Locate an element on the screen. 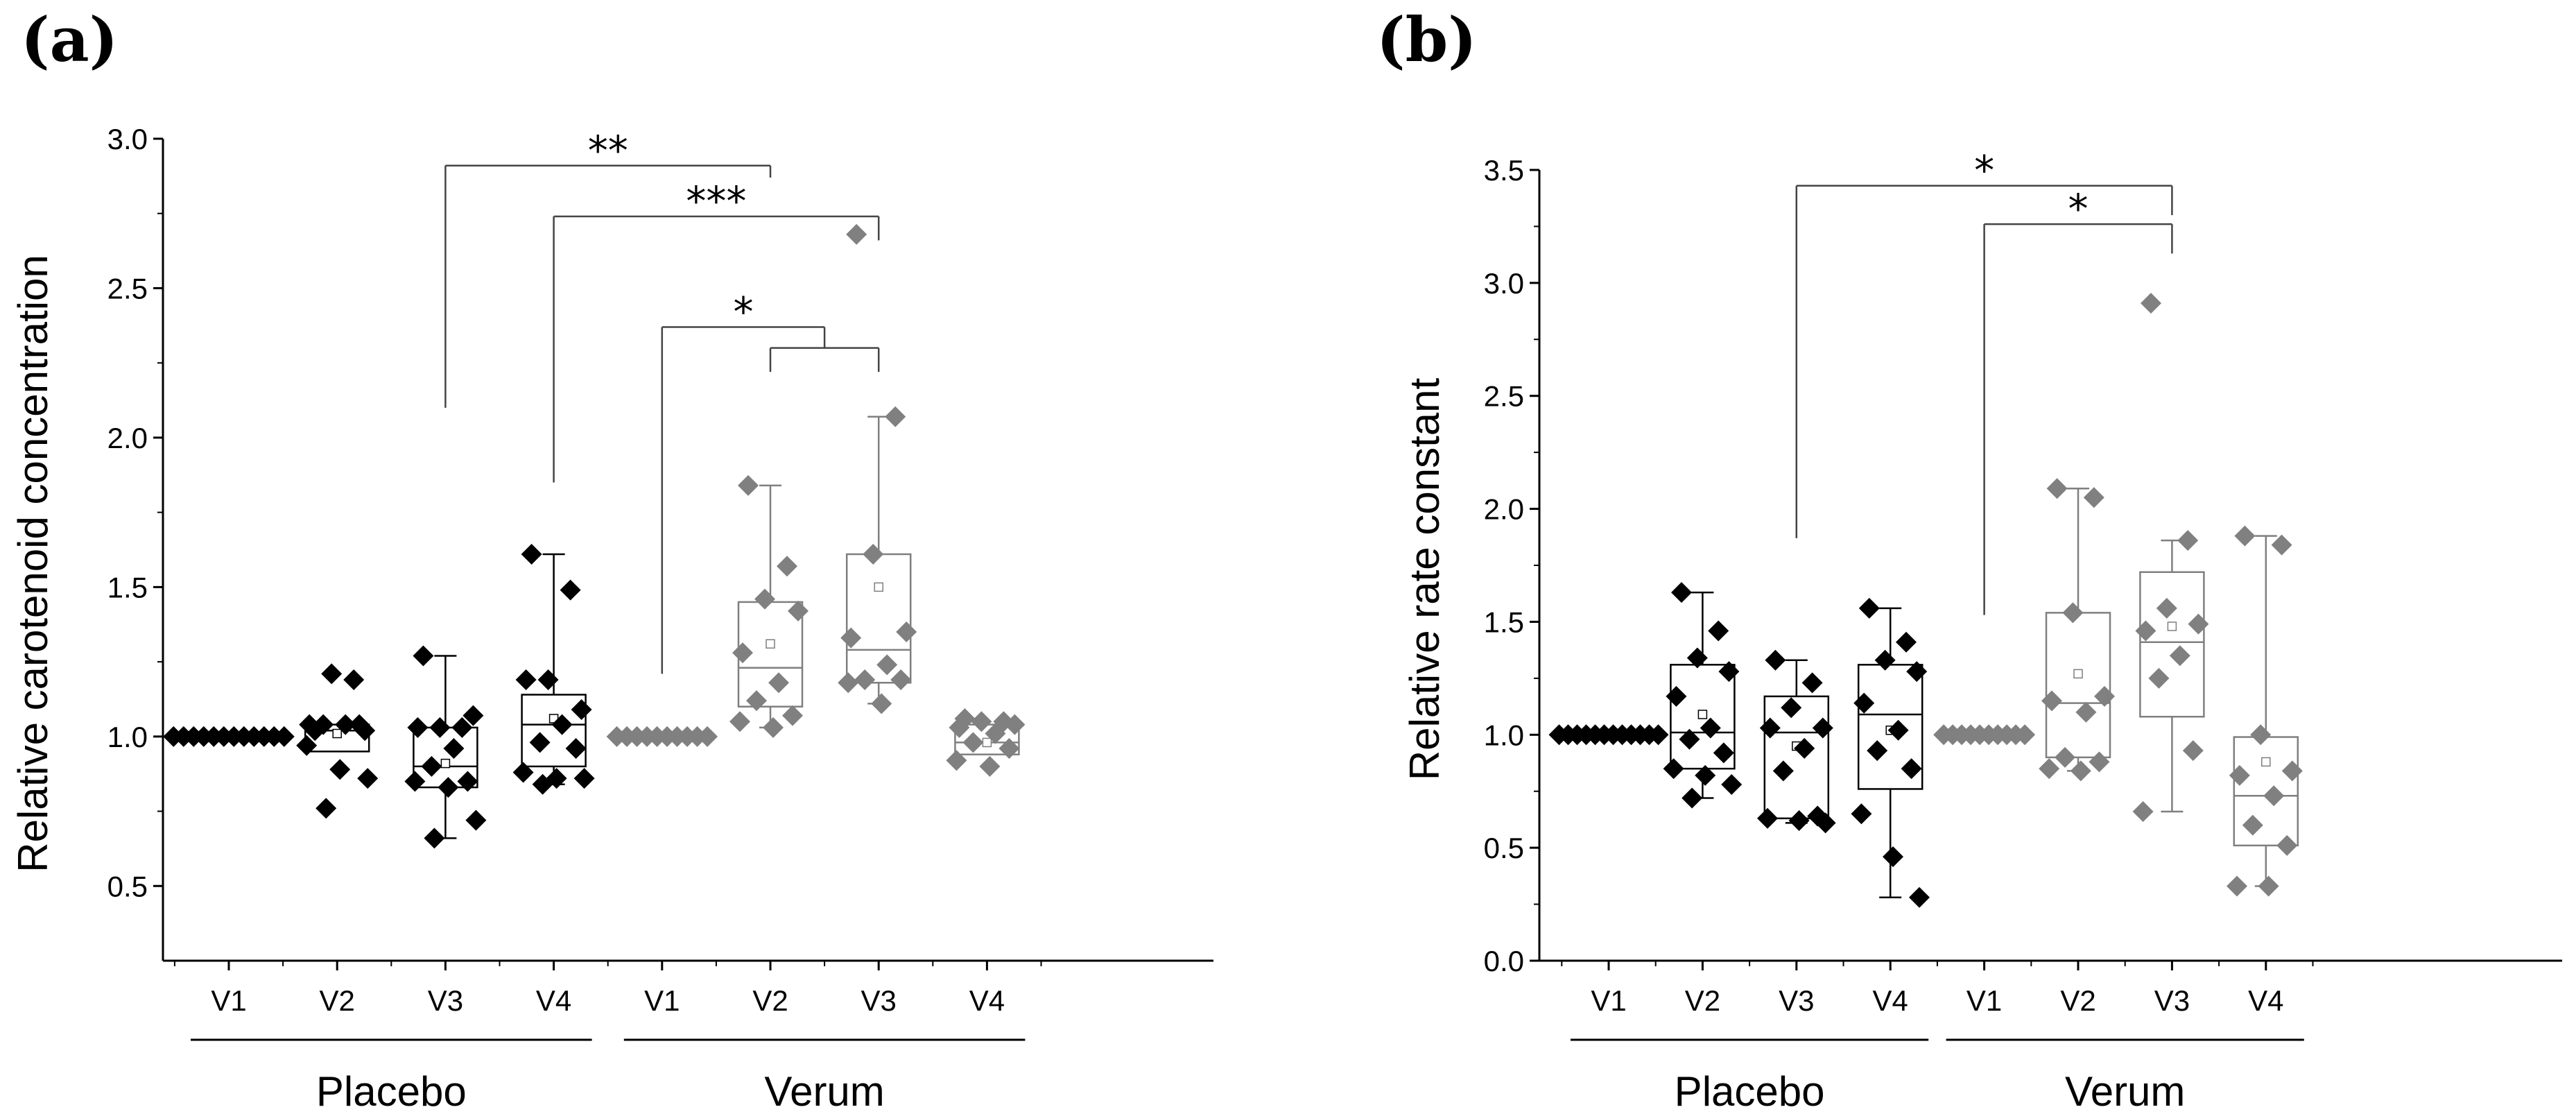 Image resolution: width=2576 pixels, height=1114 pixels. series-placebo-v2 is located at coordinates (1703, 695).